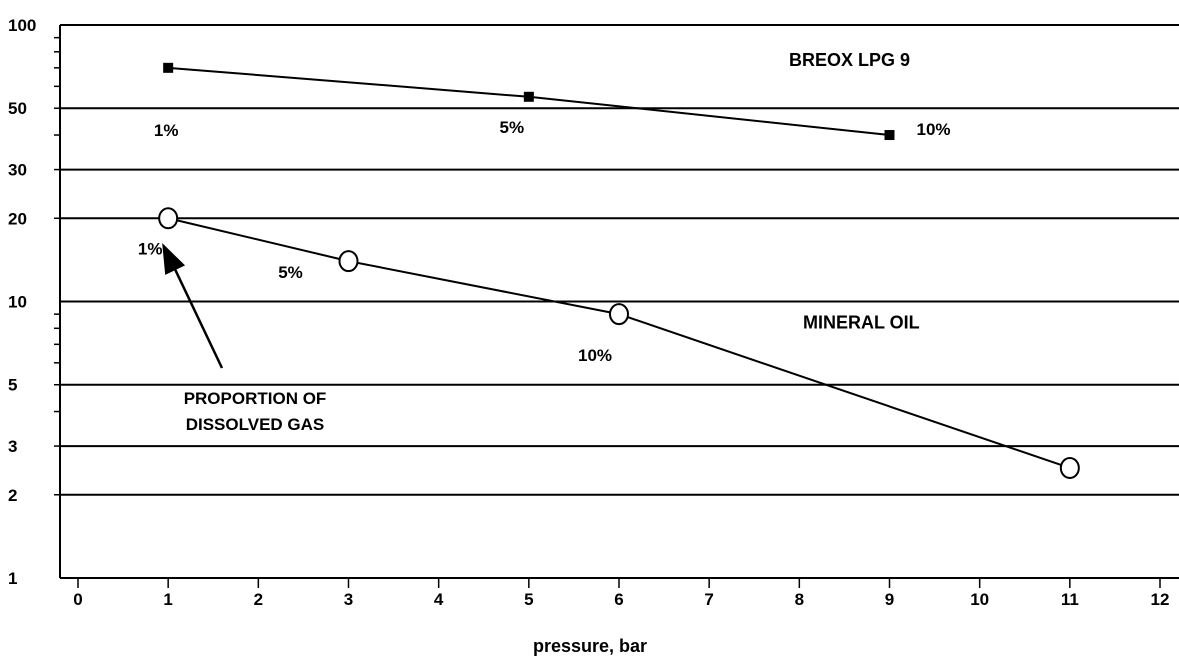 The image size is (1179, 659). I want to click on y-tick-label-5: 5, so click(12, 385).